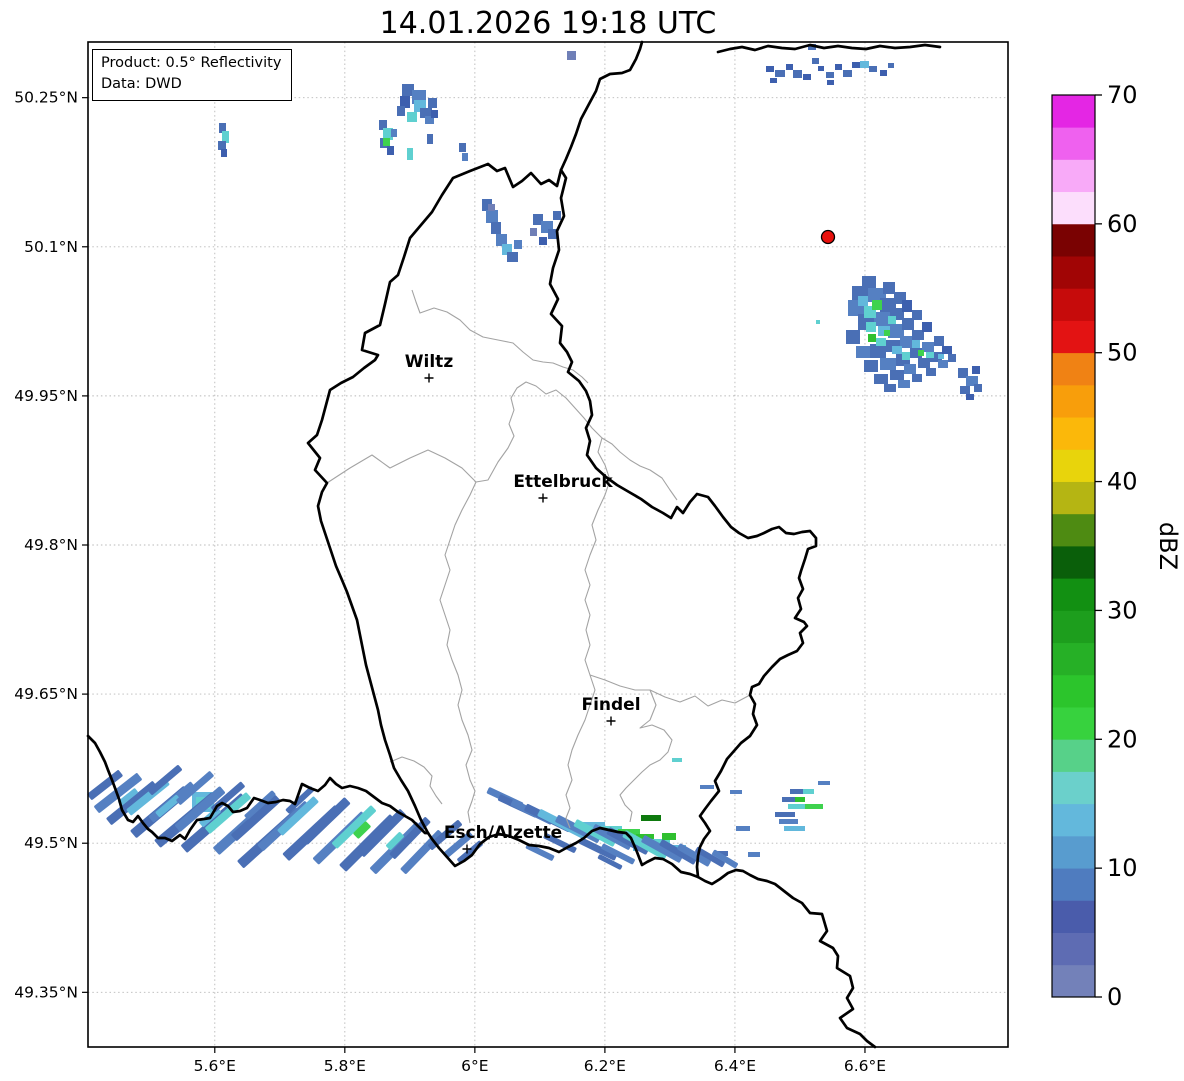 This screenshot has width=1184, height=1081. What do you see at coordinates (523, 603) in the screenshot?
I see `city-markers: Wiltz Ettelbruck Findel Esch/Alzette` at bounding box center [523, 603].